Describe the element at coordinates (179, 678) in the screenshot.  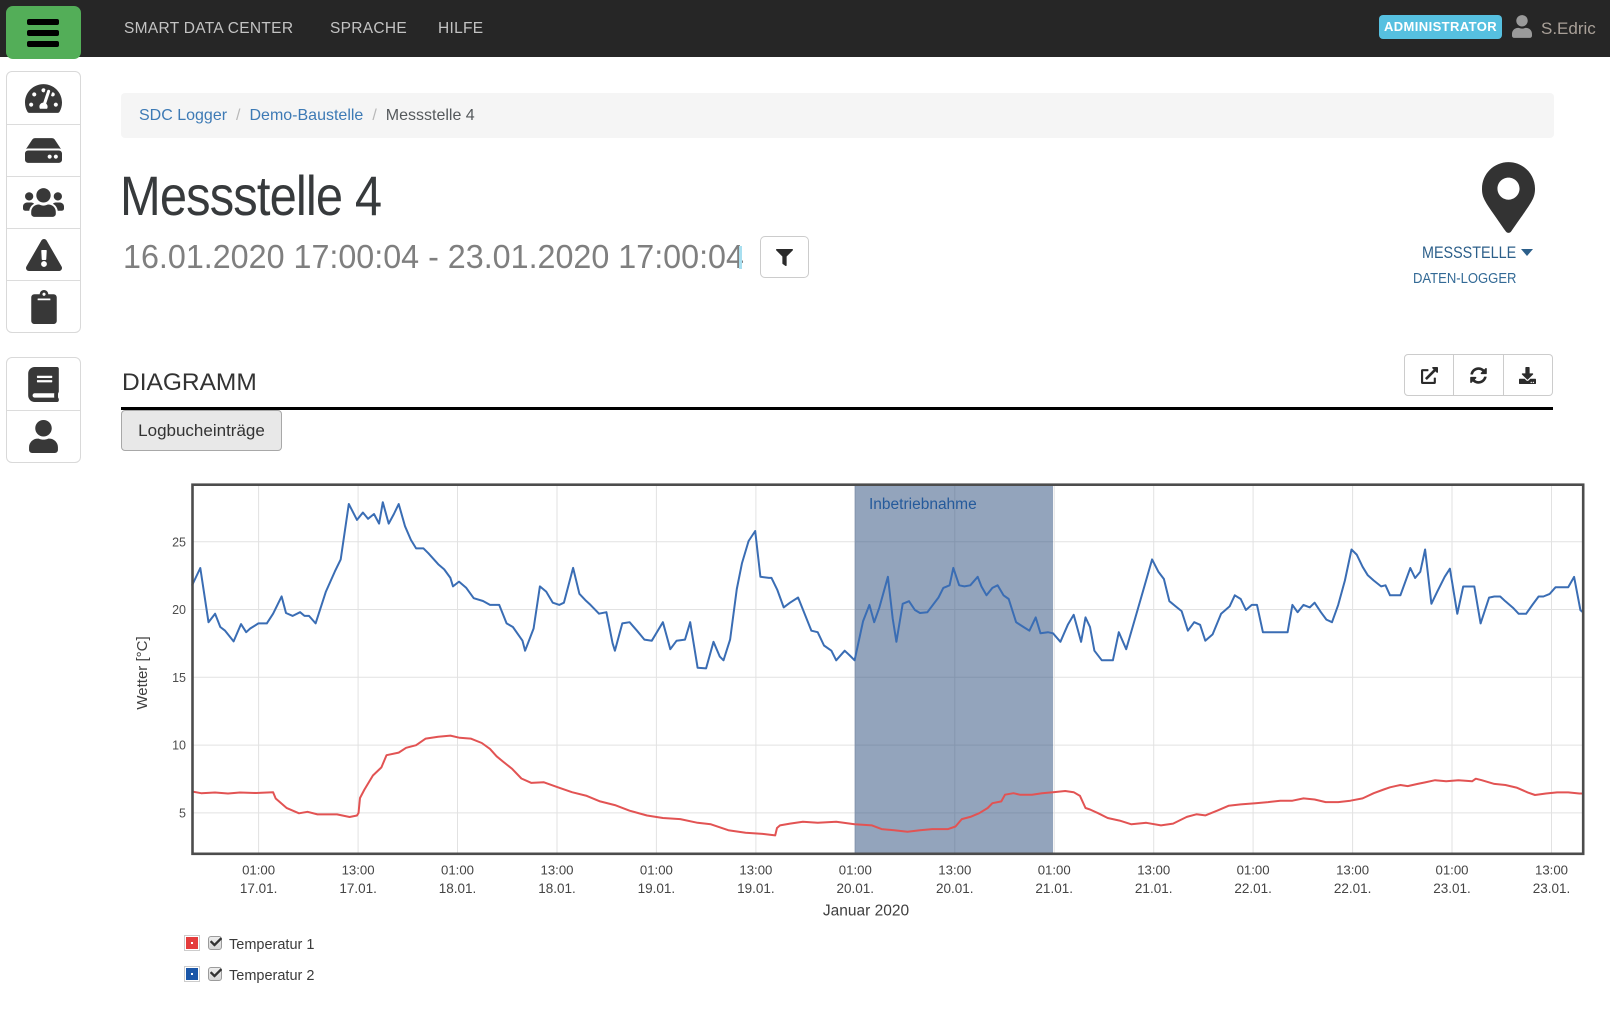
I see `svg-text: 15` at that location.